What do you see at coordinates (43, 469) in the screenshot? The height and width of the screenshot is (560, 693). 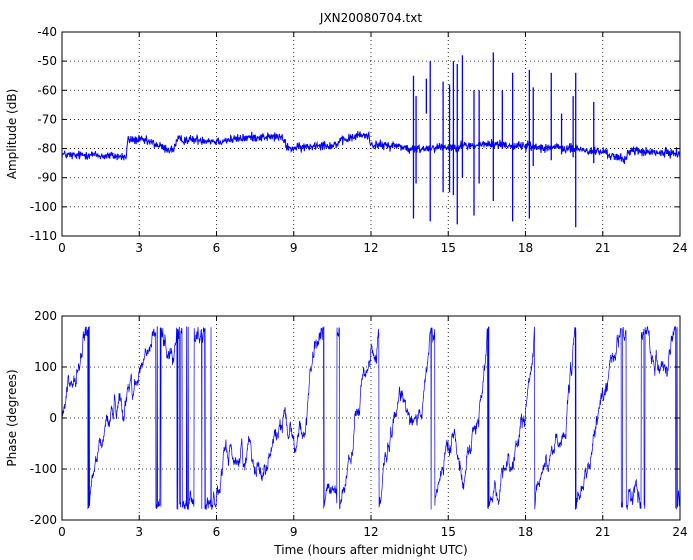 I see `phase-y-tick-label: -100` at bounding box center [43, 469].